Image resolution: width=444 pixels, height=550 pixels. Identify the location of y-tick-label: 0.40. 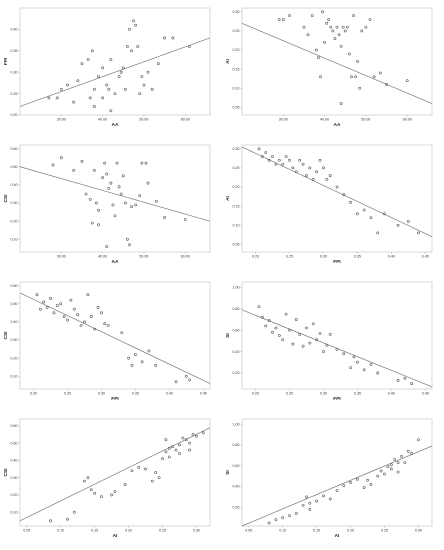
(14, 322).